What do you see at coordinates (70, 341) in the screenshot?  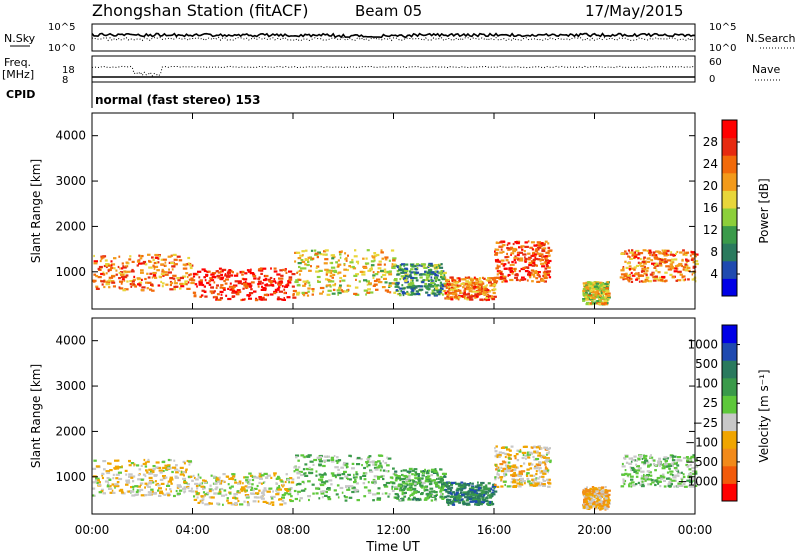 I see `y-tick-label: 4000` at bounding box center [70, 341].